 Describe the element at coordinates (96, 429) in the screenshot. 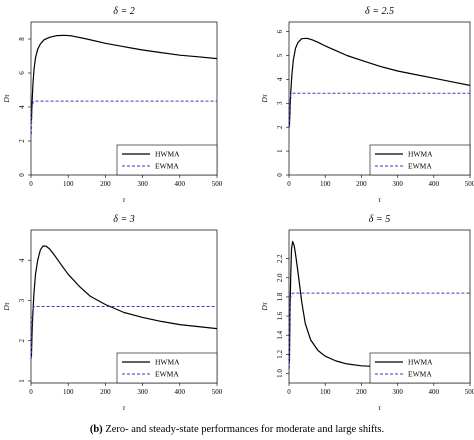

I see `caption-label: (b)` at that location.